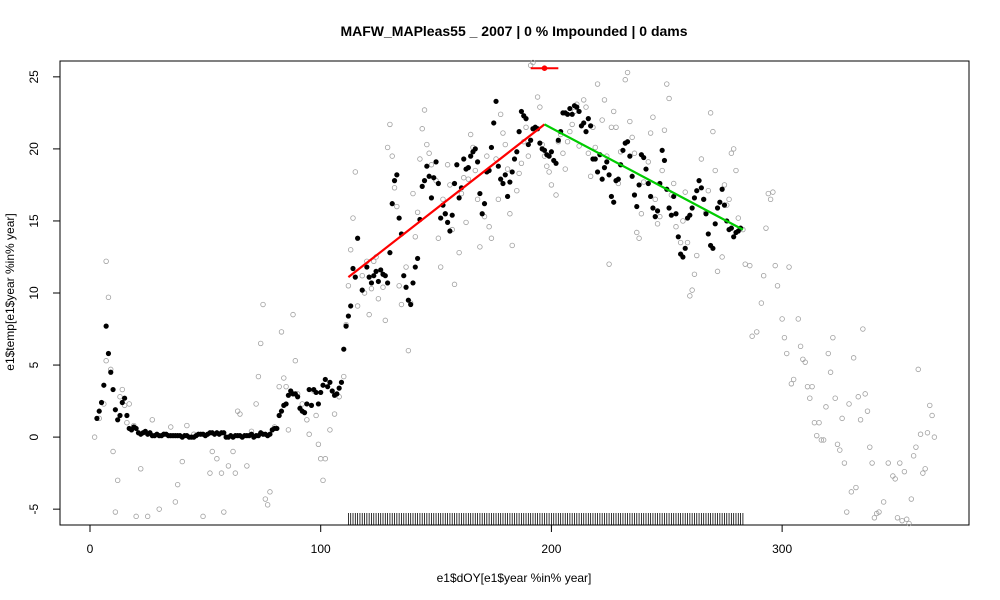 The image size is (1000, 600). I want to click on y-axis: -5 0 5 10 15 20 25, so click(44, 292).